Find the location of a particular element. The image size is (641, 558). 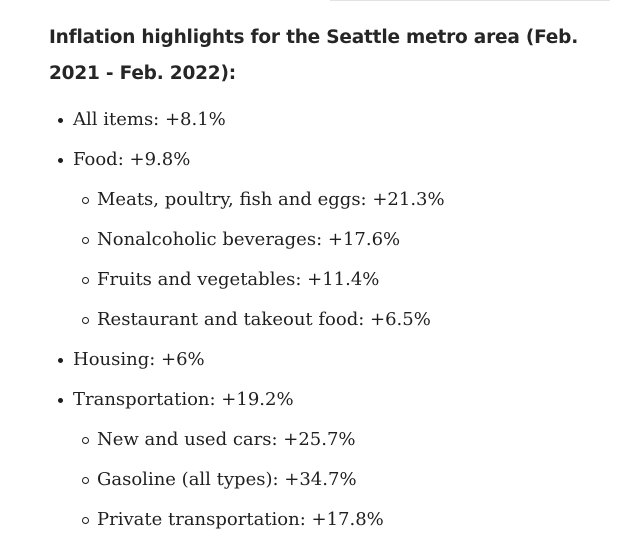

list-item-text: Meats, poultry, fish and eggs: +21.3% is located at coordinates (271, 199).